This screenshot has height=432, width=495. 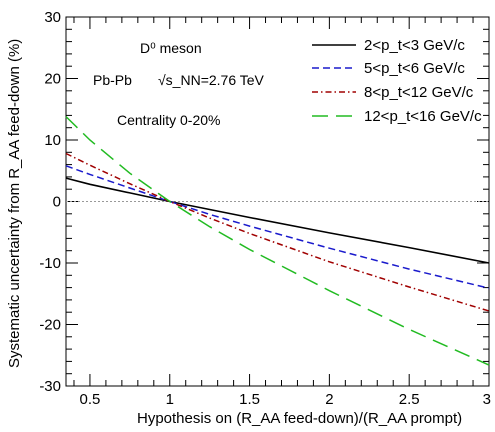 I want to click on annotation-system: Pb-Pb, so click(x=112, y=80).